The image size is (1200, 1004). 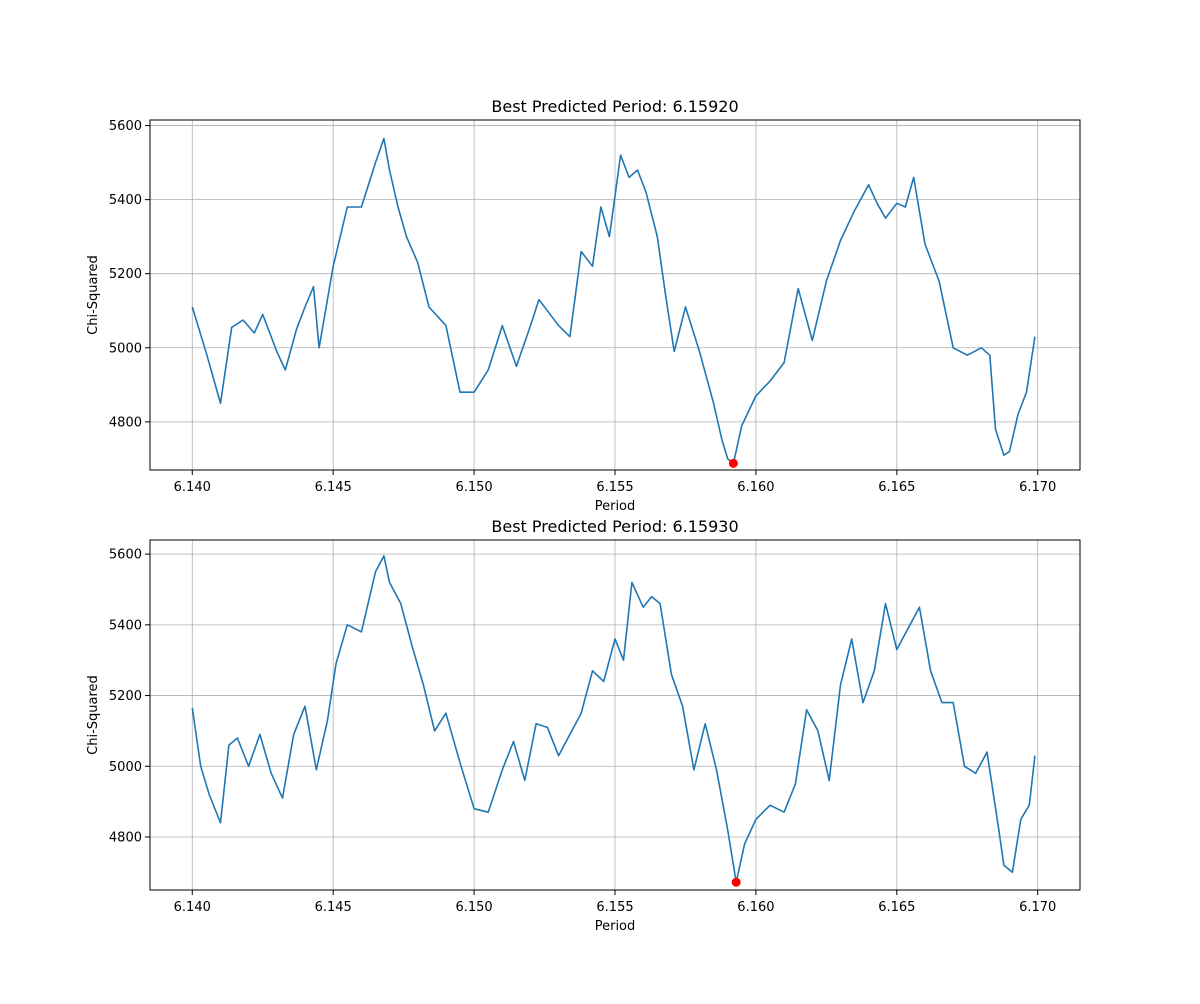 I want to click on chart-title: Best Predicted Period: 6.15920, so click(x=614, y=106).